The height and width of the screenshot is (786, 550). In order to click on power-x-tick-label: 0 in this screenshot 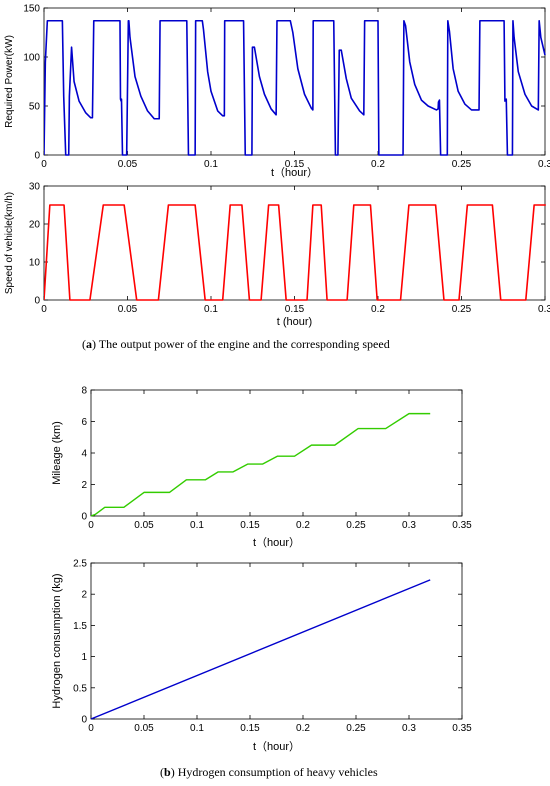, I will do `click(44, 164)`.